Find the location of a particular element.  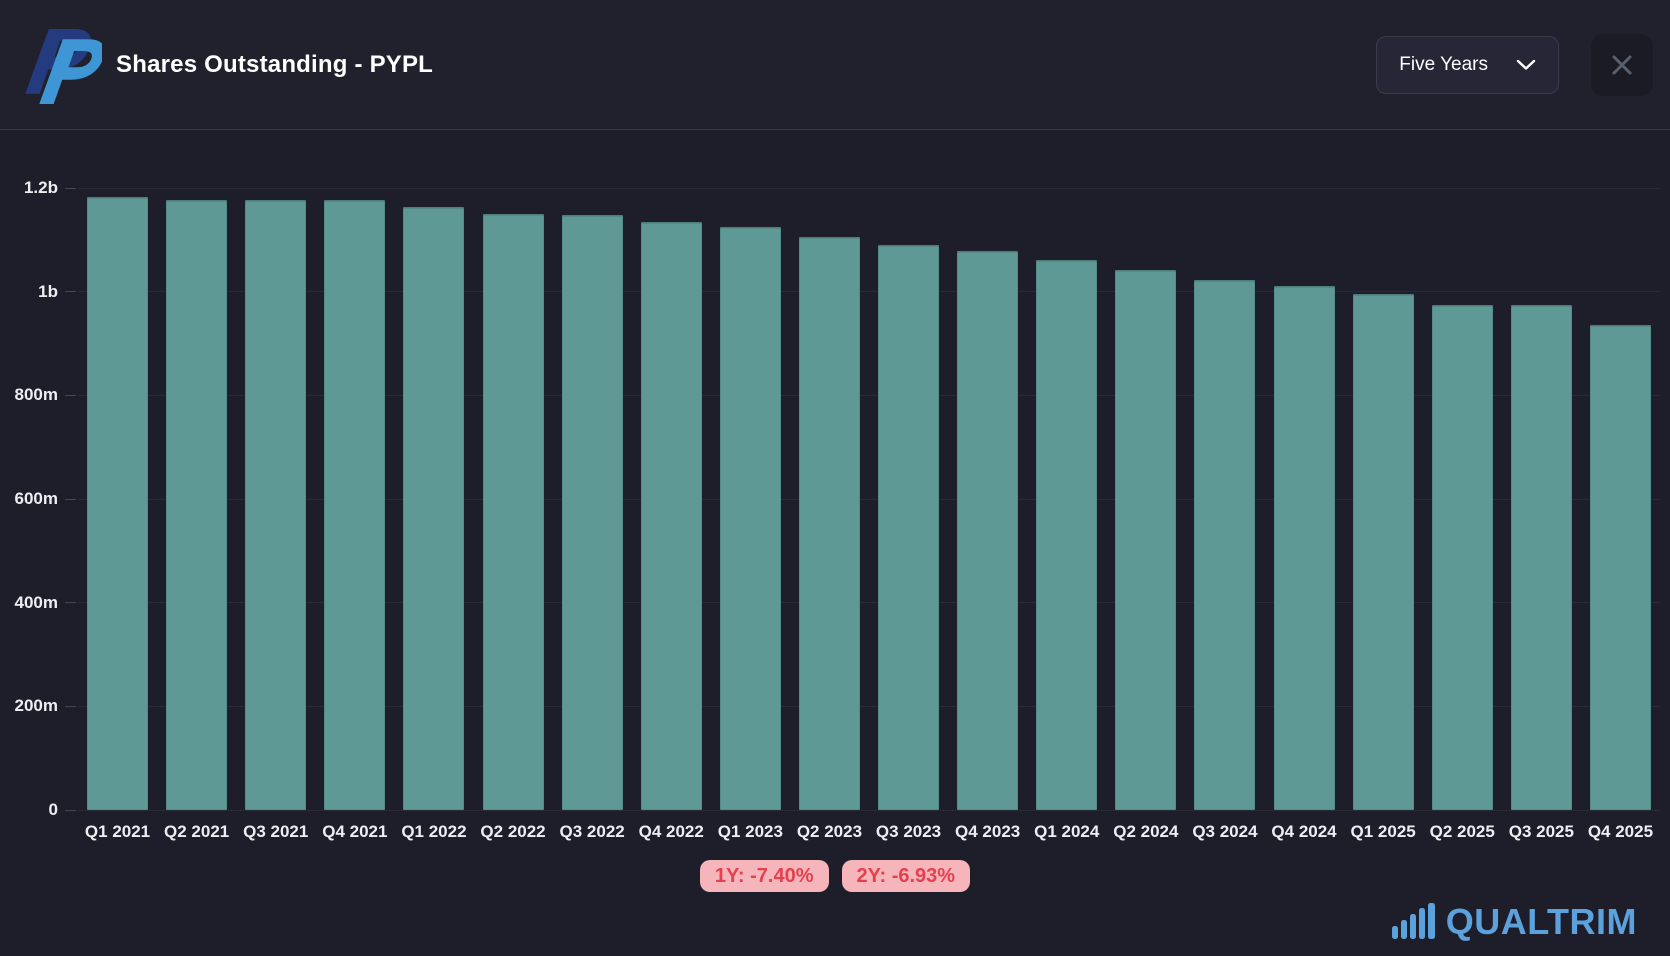

x-tick-label: Q4 2022 is located at coordinates (671, 831).